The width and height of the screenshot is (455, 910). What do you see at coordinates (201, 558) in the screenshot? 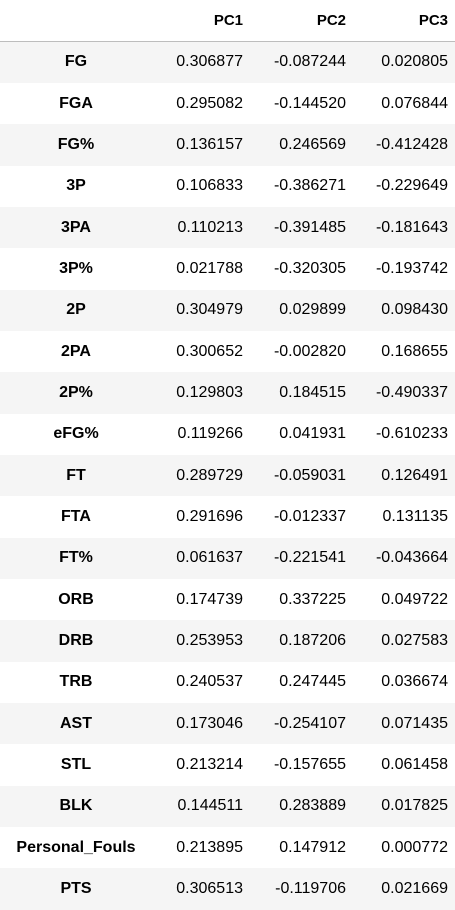
I see `cell-pc1: 0.061637` at bounding box center [201, 558].